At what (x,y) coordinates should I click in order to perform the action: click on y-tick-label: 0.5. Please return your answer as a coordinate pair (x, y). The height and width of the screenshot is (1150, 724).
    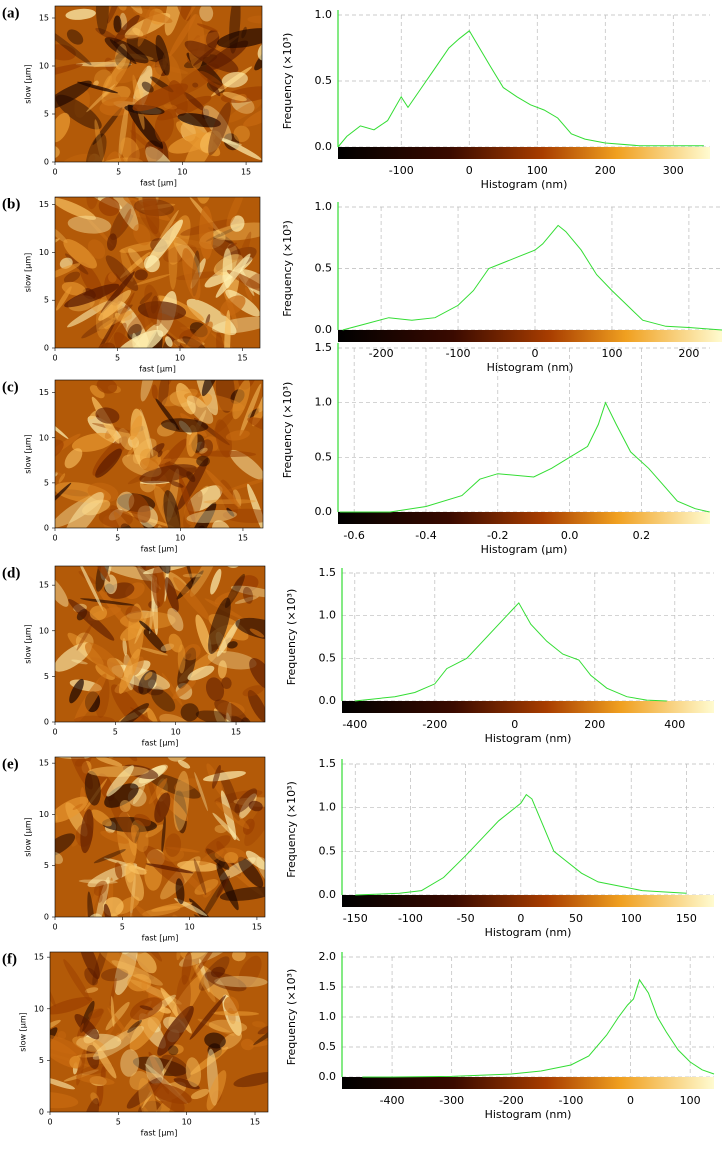
    Looking at the image, I should click on (328, 850).